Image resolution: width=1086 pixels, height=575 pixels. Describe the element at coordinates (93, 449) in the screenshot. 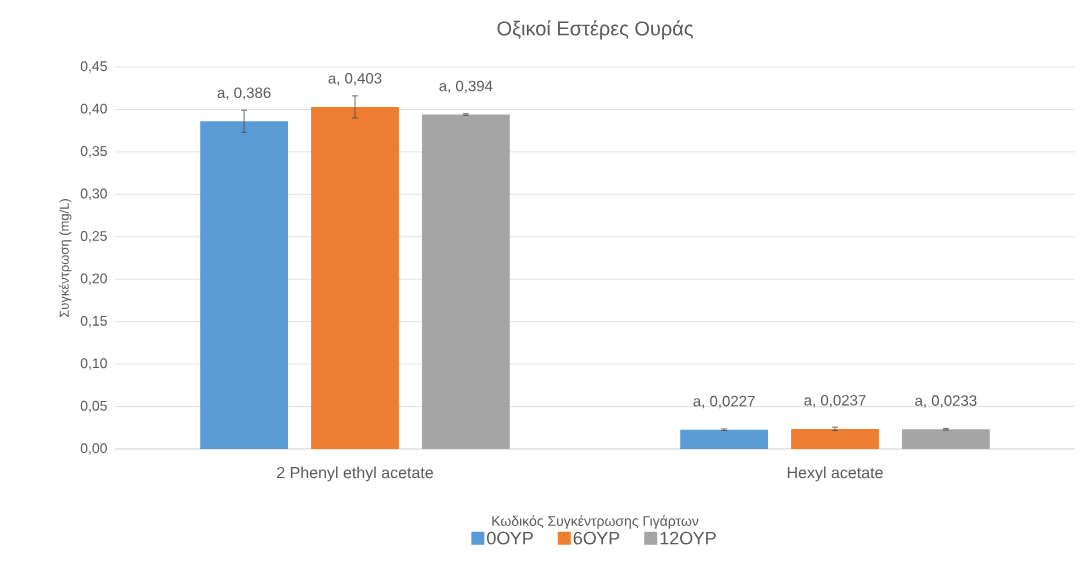

I see `y-tick-label: 0,00` at that location.